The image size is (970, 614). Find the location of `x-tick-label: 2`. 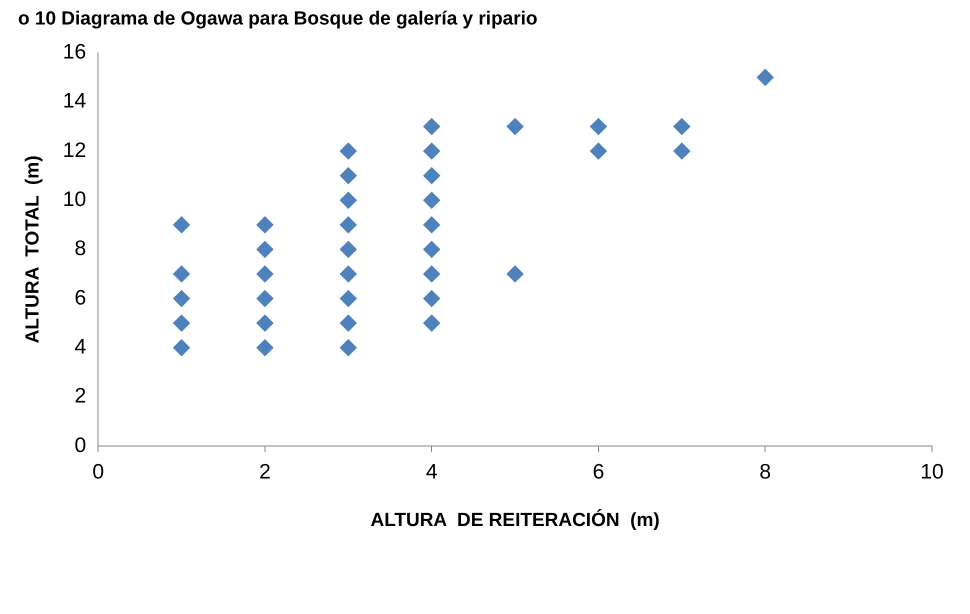

x-tick-label: 2 is located at coordinates (265, 472).